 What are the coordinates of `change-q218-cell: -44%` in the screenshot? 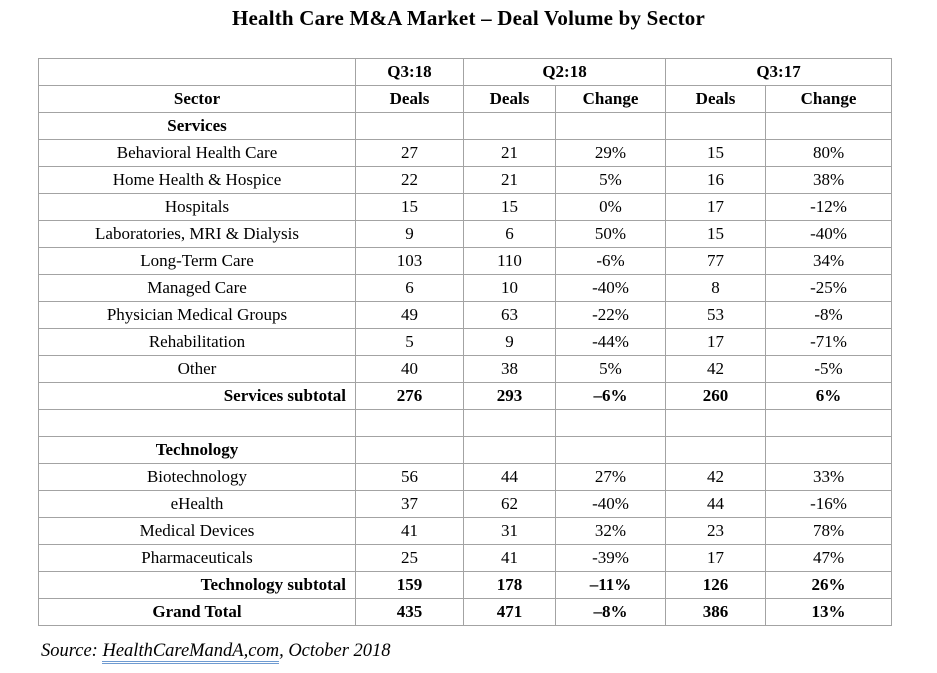 It's located at (610, 342).